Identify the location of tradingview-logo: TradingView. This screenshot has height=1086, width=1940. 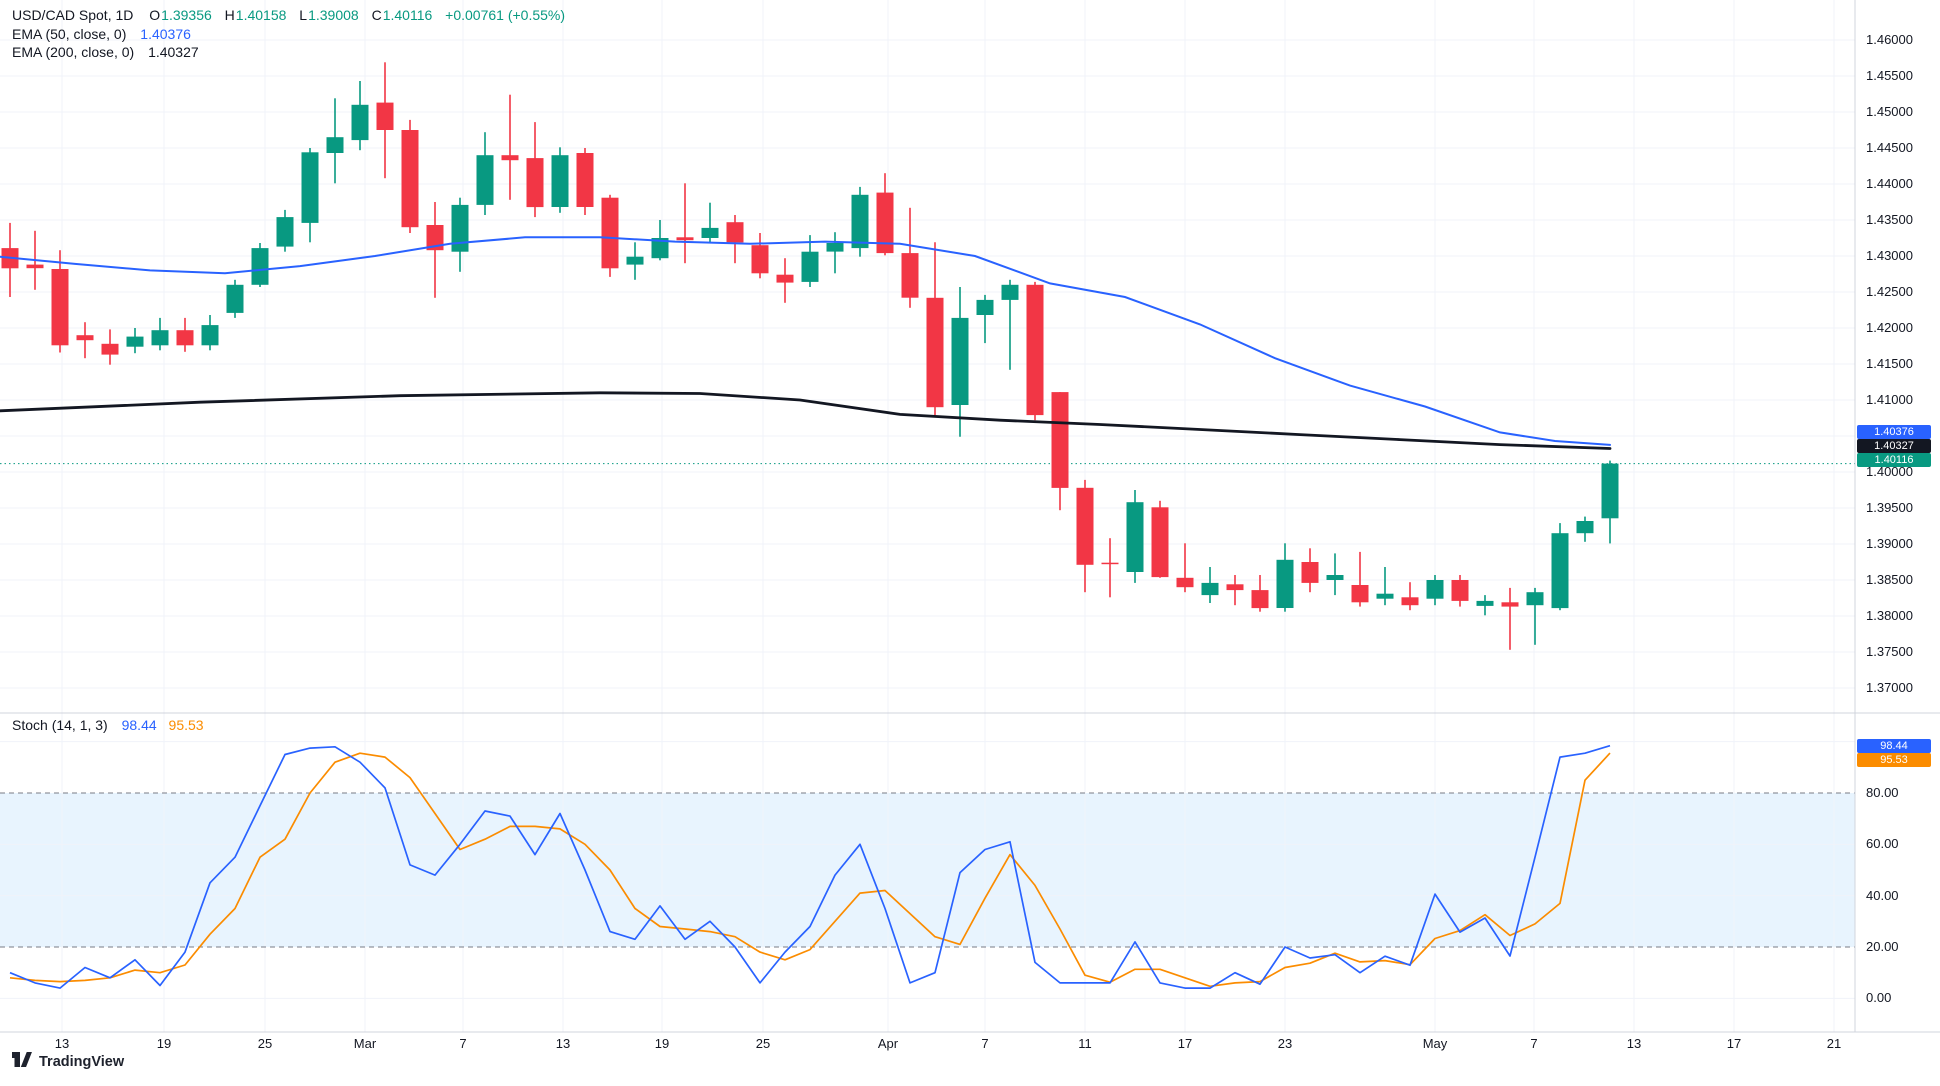
(68, 1061).